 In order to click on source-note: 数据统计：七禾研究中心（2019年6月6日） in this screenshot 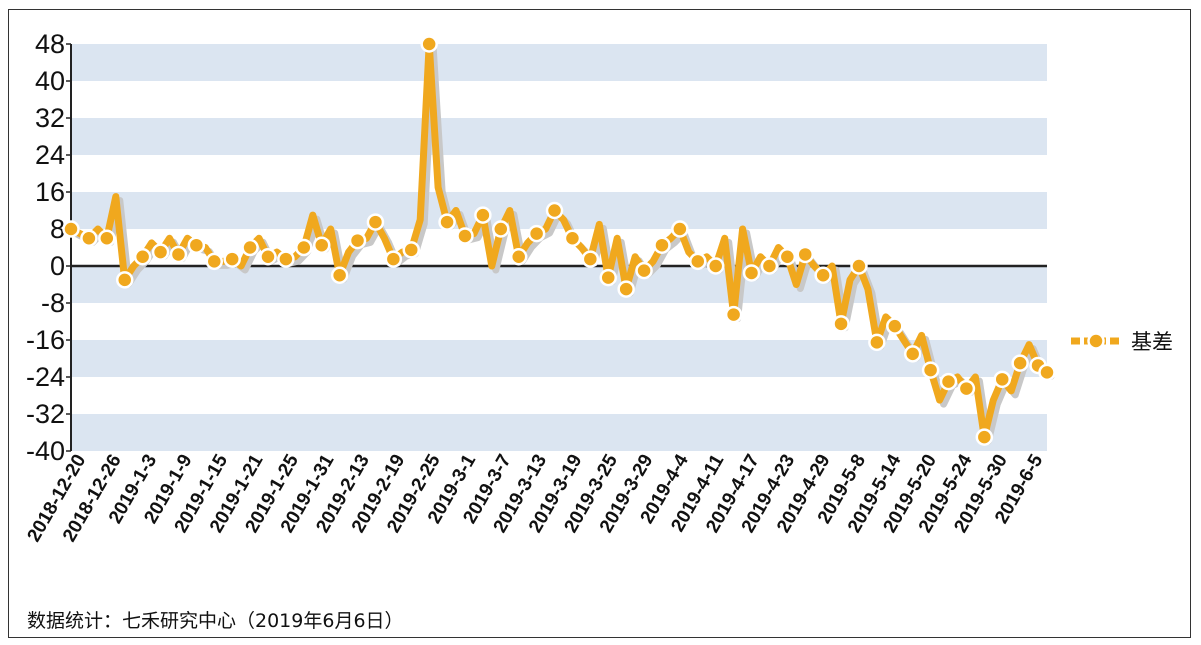, I will do `click(215, 621)`.